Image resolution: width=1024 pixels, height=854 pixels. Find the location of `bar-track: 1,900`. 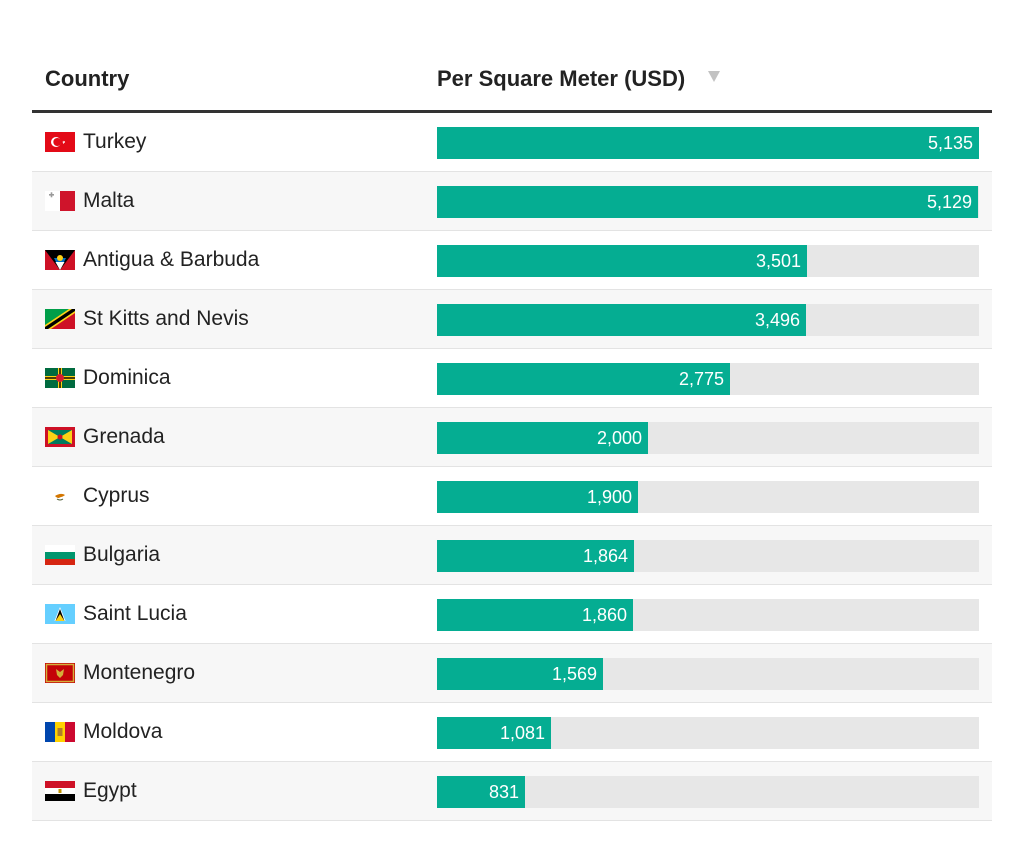

bar-track: 1,900 is located at coordinates (708, 497).